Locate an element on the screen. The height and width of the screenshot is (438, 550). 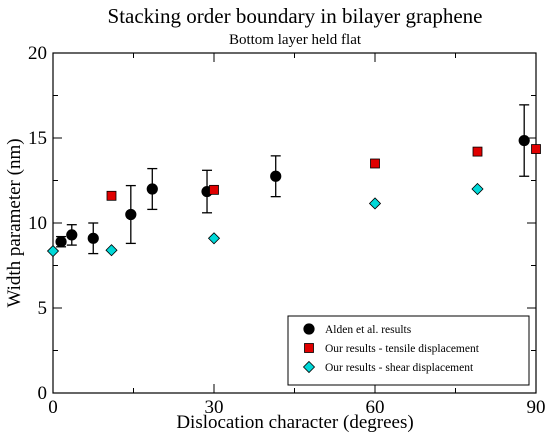
y-tick-label: 20 is located at coordinates (37, 53).